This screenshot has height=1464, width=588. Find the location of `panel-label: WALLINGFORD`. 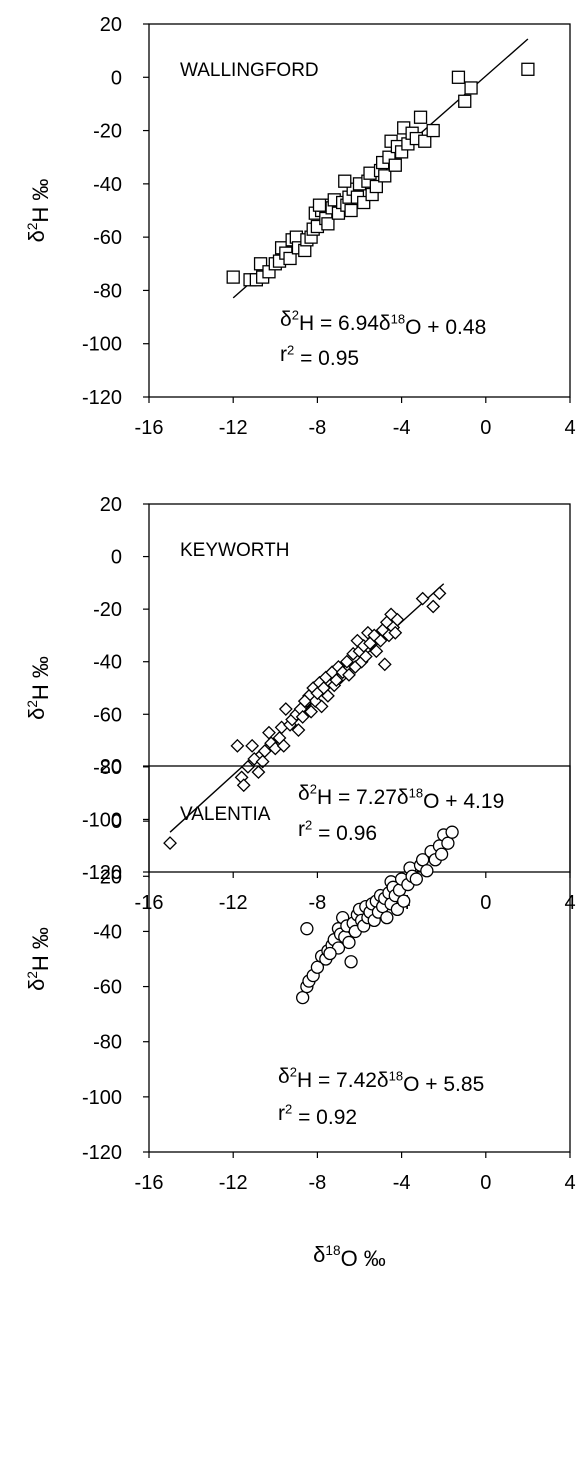

panel-label: WALLINGFORD is located at coordinates (249, 70).